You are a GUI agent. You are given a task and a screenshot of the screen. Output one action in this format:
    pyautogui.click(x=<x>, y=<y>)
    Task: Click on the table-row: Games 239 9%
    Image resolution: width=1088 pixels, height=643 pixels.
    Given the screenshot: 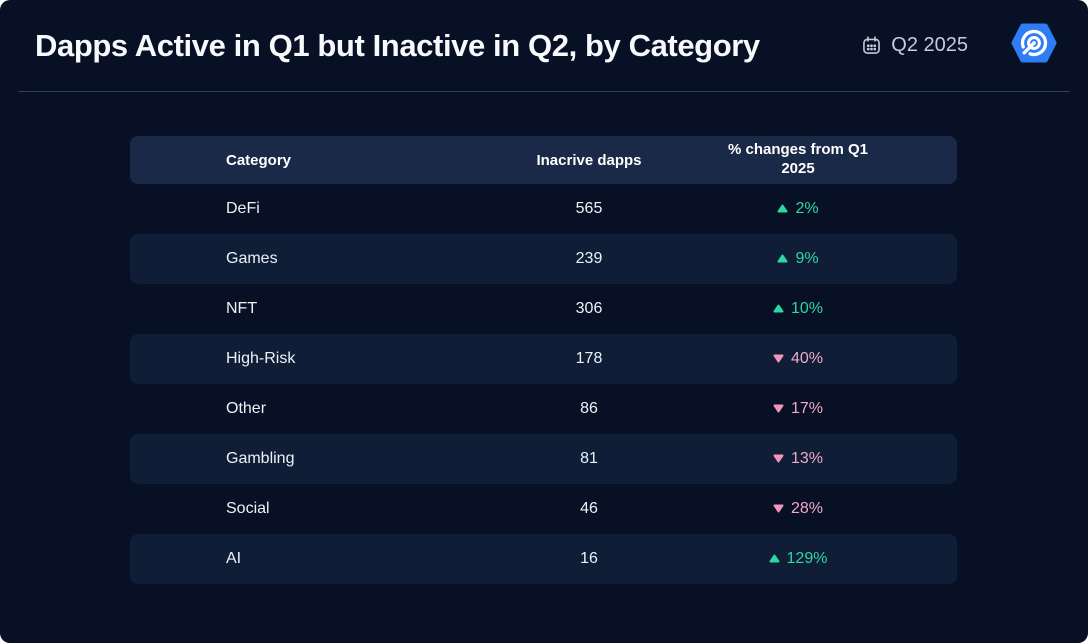 What is the action you would take?
    pyautogui.click(x=543, y=259)
    